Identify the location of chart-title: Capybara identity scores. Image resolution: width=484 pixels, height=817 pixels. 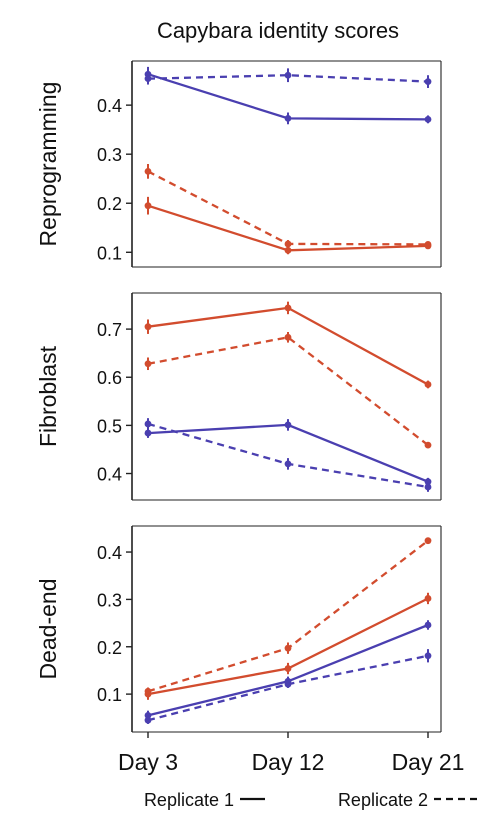
(278, 30).